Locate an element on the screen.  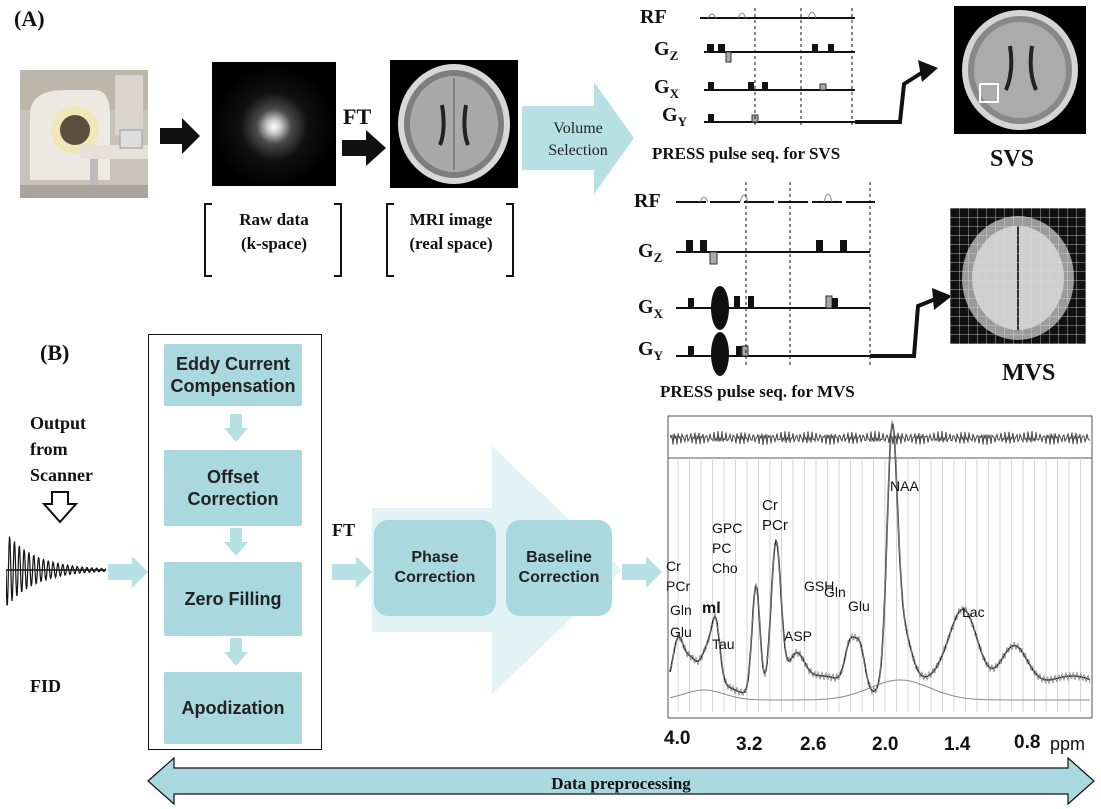
output-line-1: Output is located at coordinates (58, 423).